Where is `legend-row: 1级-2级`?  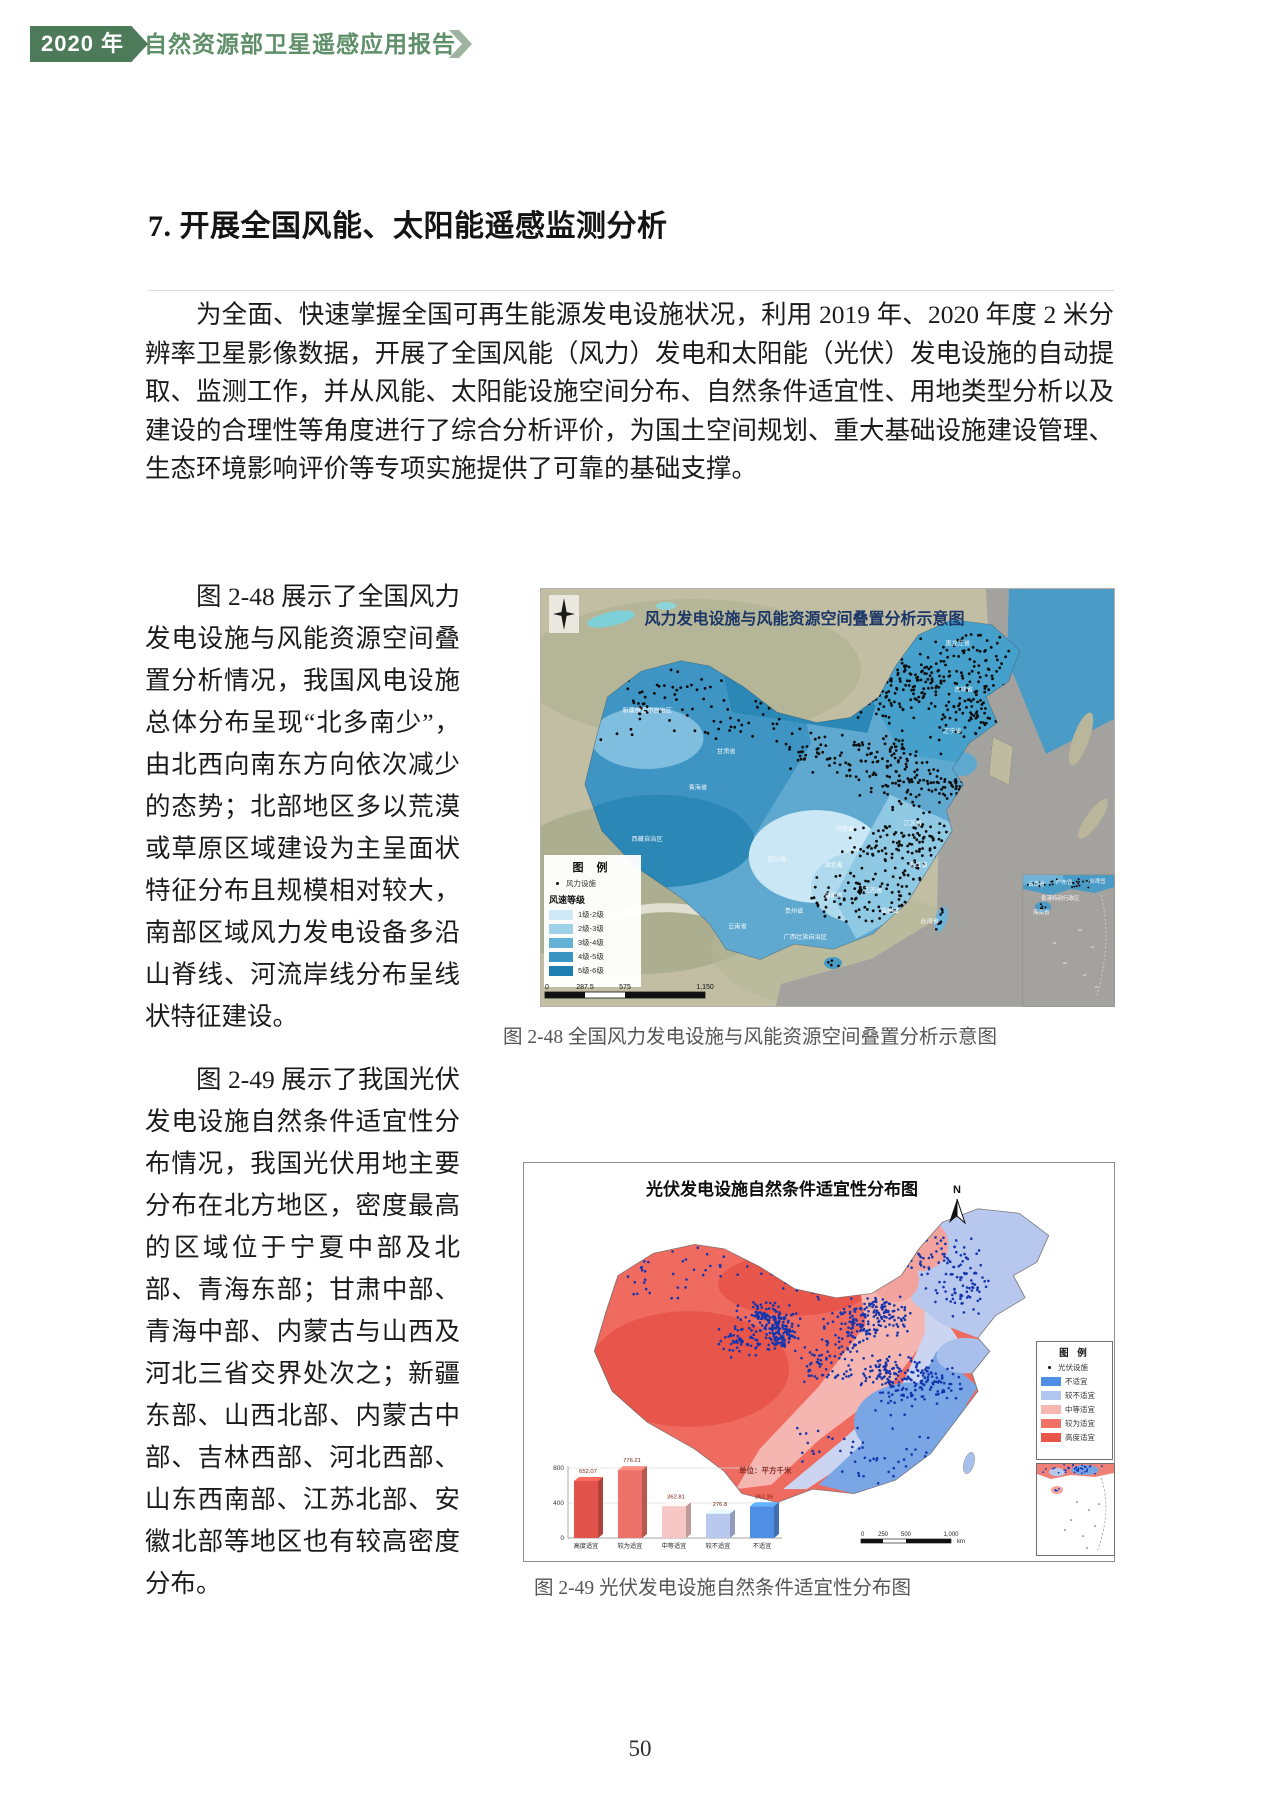 legend-row: 1级-2级 is located at coordinates (592, 914).